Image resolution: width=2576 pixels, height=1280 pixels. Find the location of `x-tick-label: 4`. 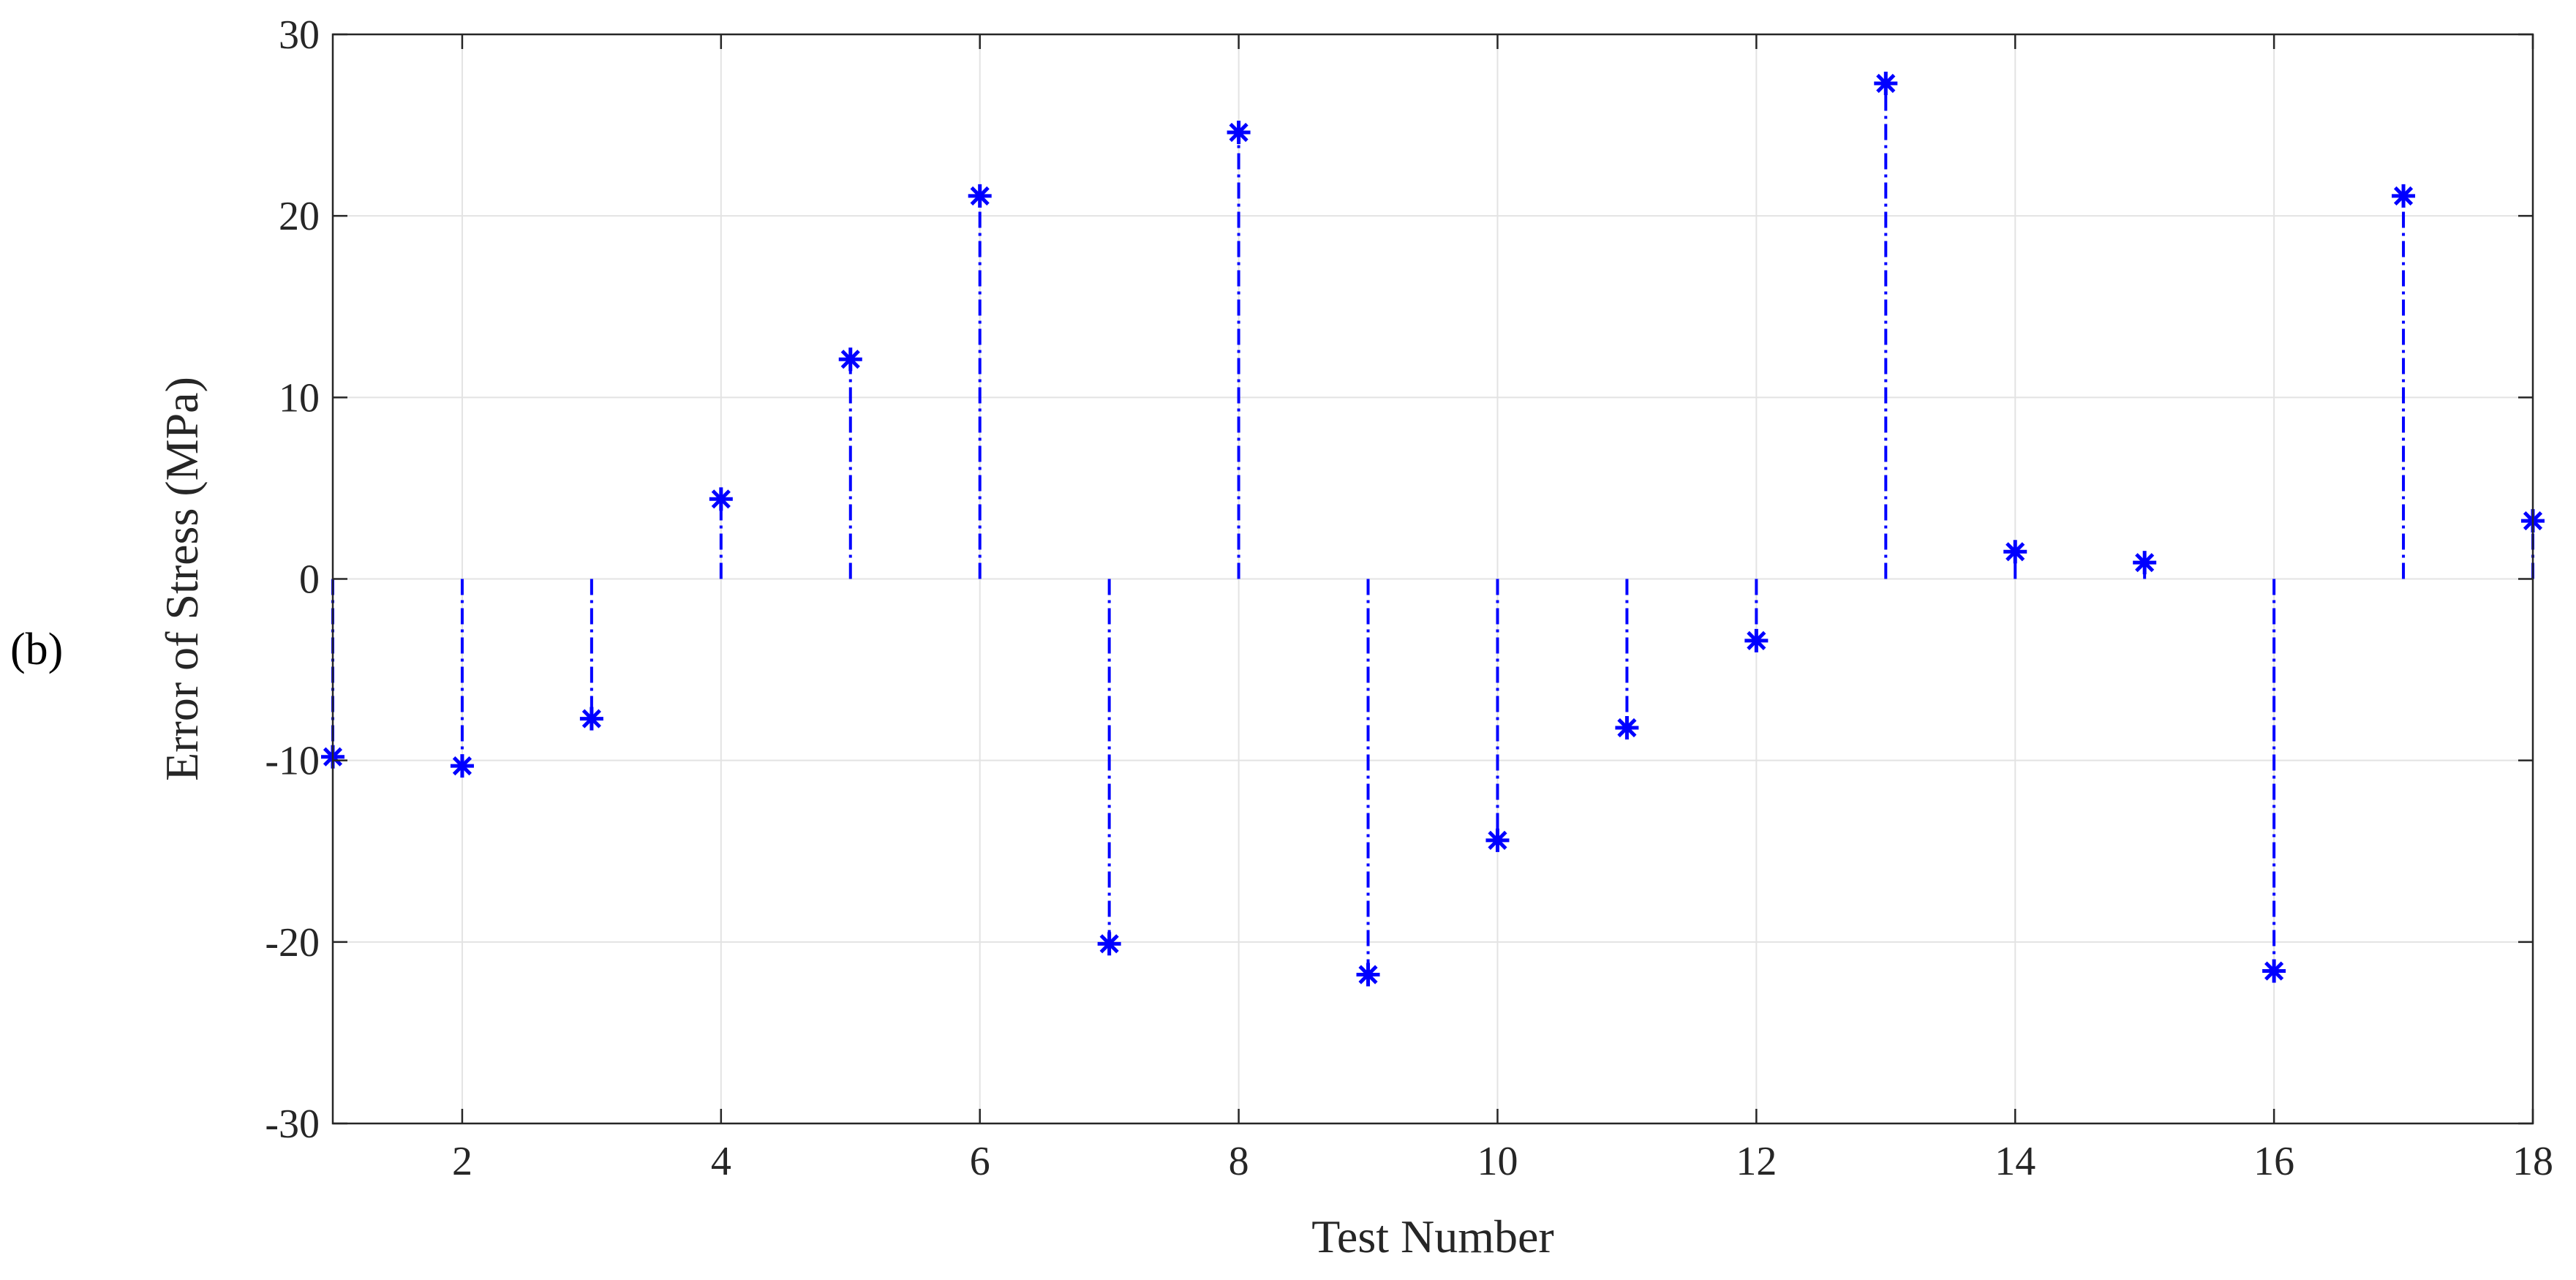

x-tick-label: 4 is located at coordinates (721, 1161).